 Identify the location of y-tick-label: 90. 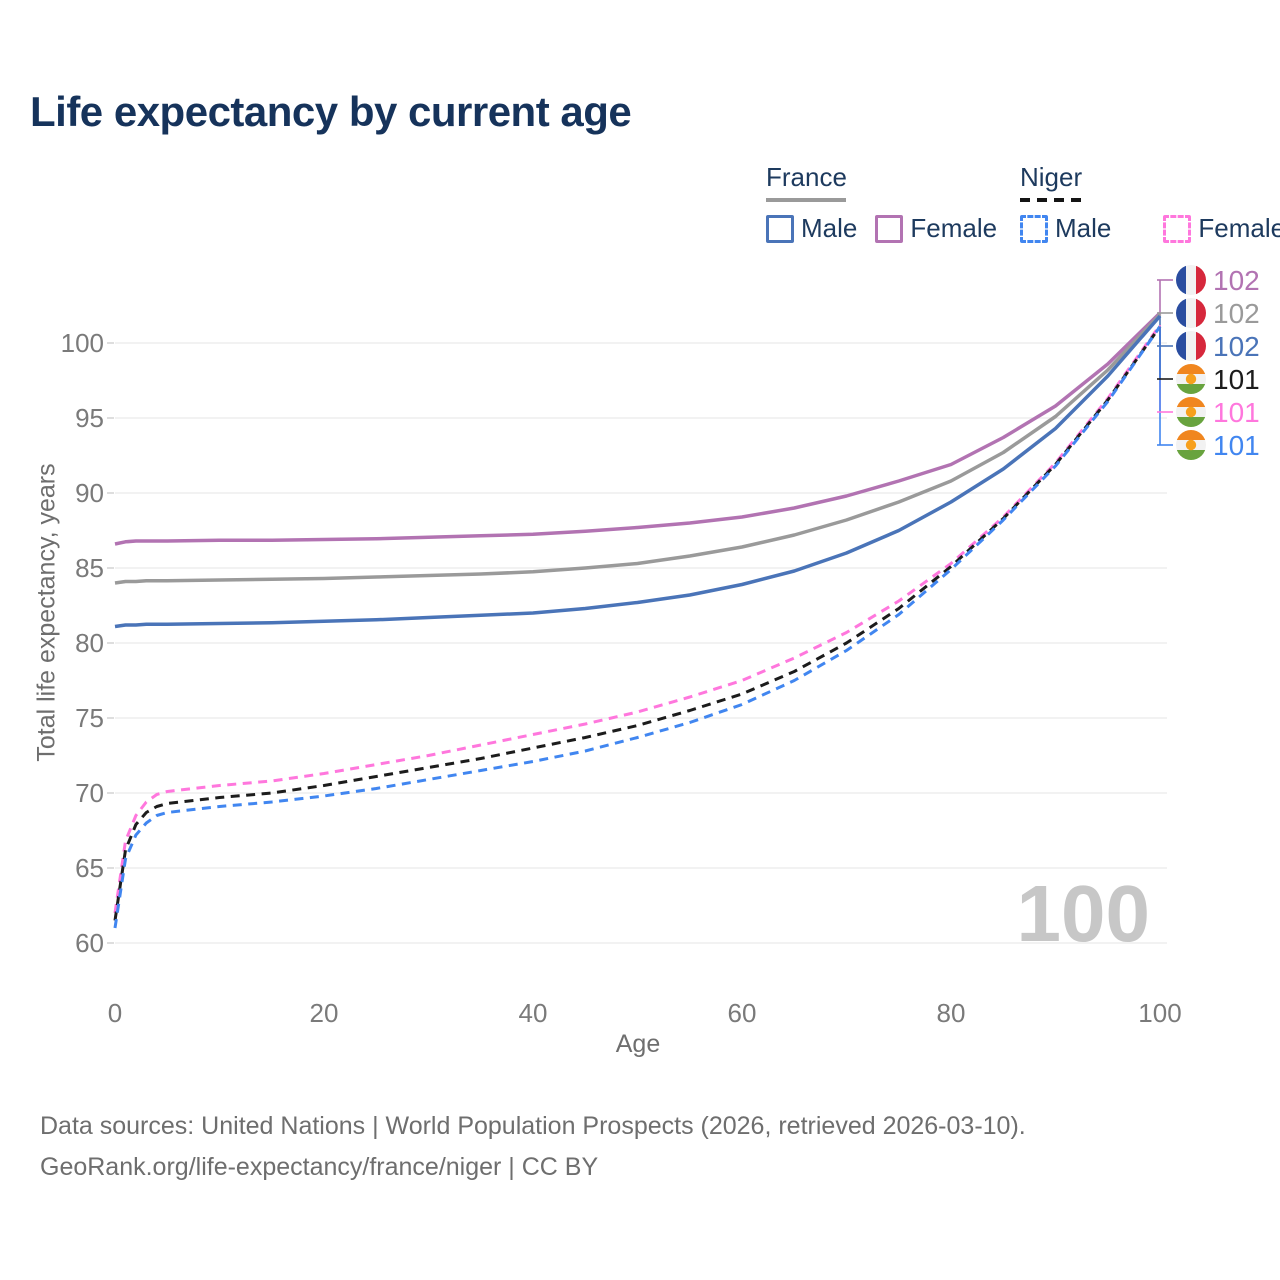
(89, 493).